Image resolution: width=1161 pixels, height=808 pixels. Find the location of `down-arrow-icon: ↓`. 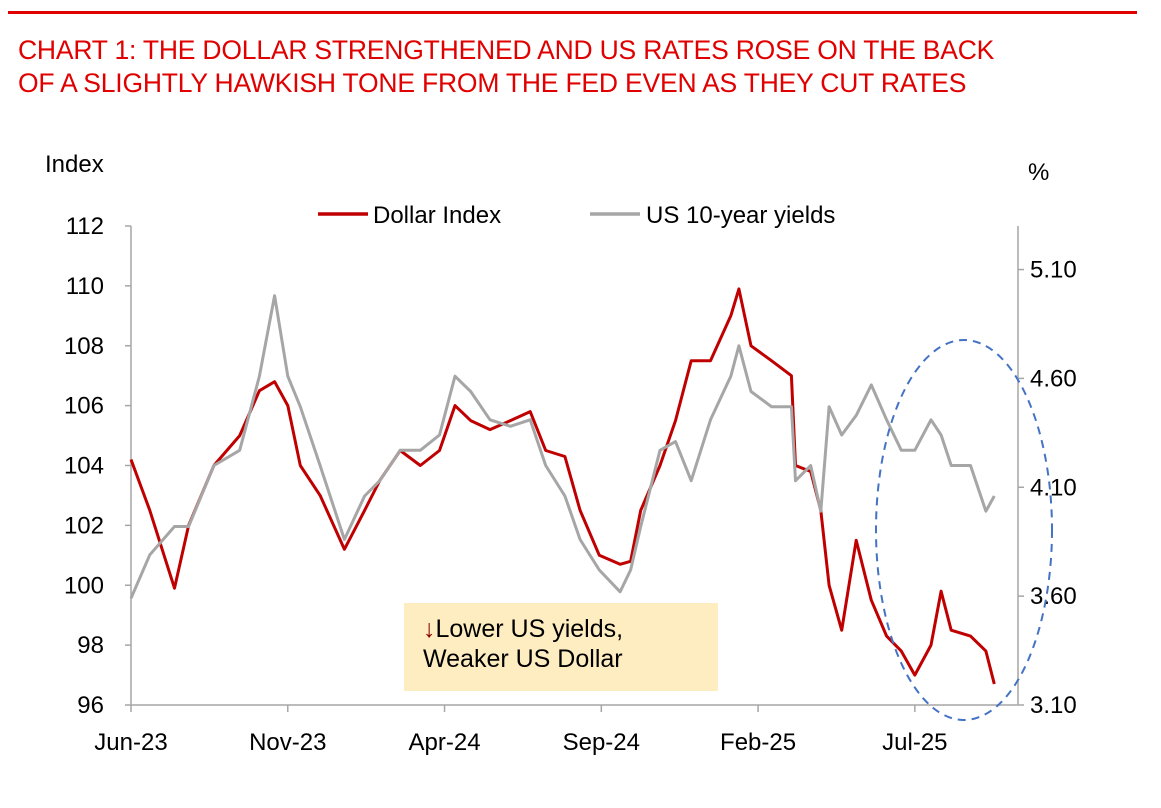

down-arrow-icon: ↓ is located at coordinates (429, 629).